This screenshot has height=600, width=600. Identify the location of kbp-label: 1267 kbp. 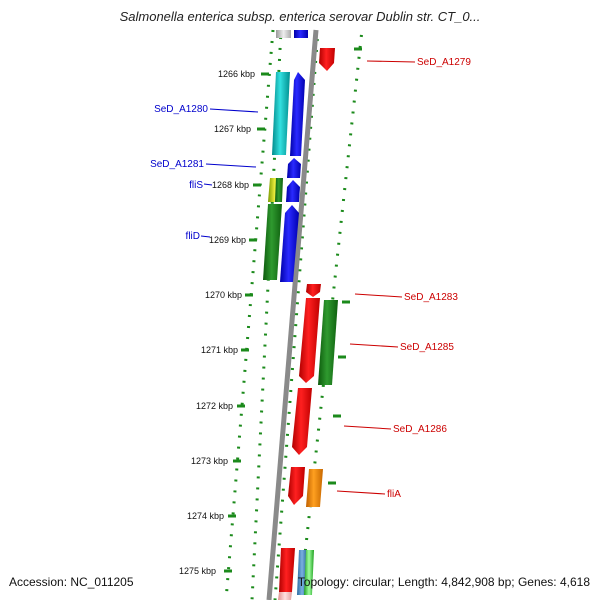
(232, 129).